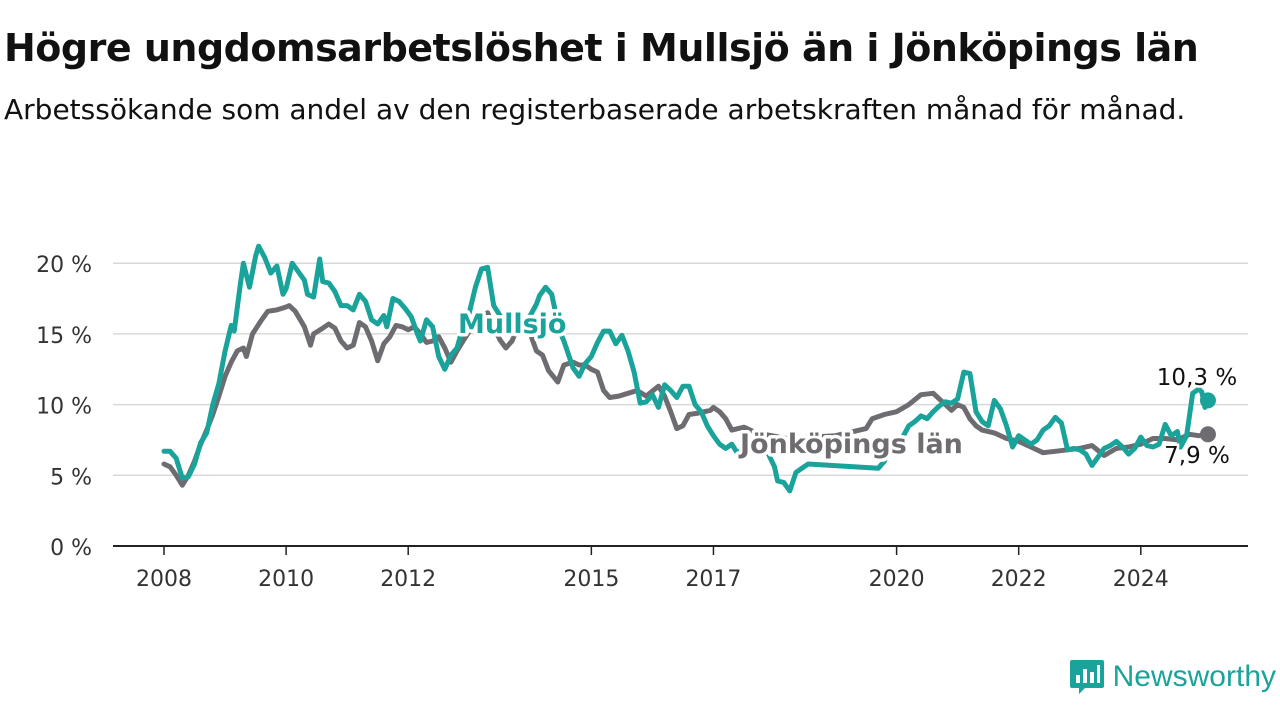 This screenshot has height=720, width=1280. What do you see at coordinates (1207, 400) in the screenshot?
I see `mullsjo-end-point` at bounding box center [1207, 400].